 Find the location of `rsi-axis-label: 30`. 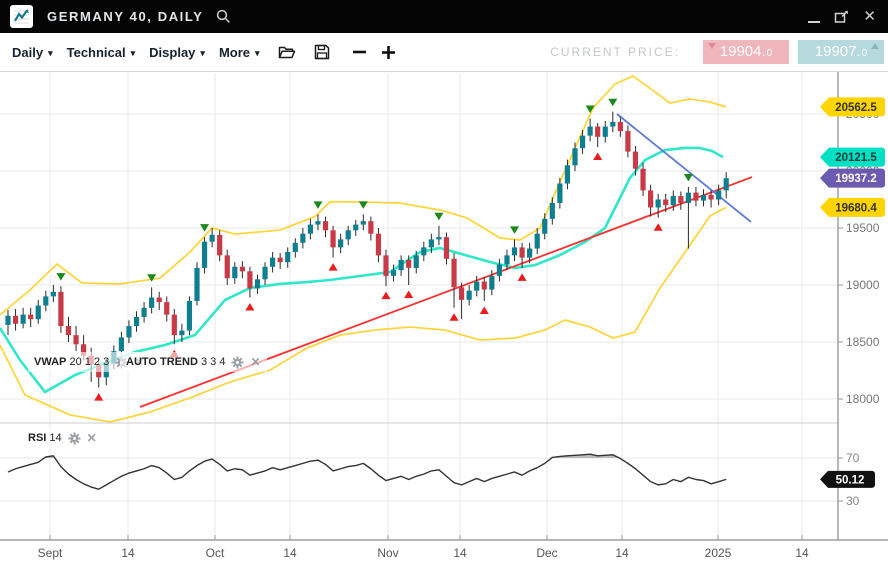

rsi-axis-label: 30 is located at coordinates (853, 501).